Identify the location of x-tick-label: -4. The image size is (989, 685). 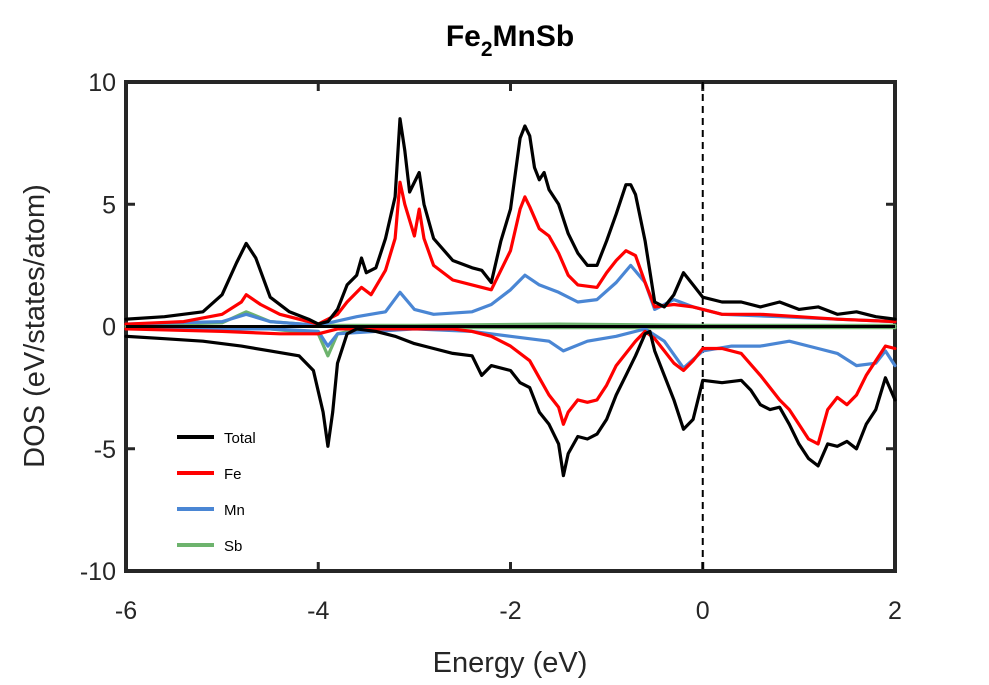
(318, 611).